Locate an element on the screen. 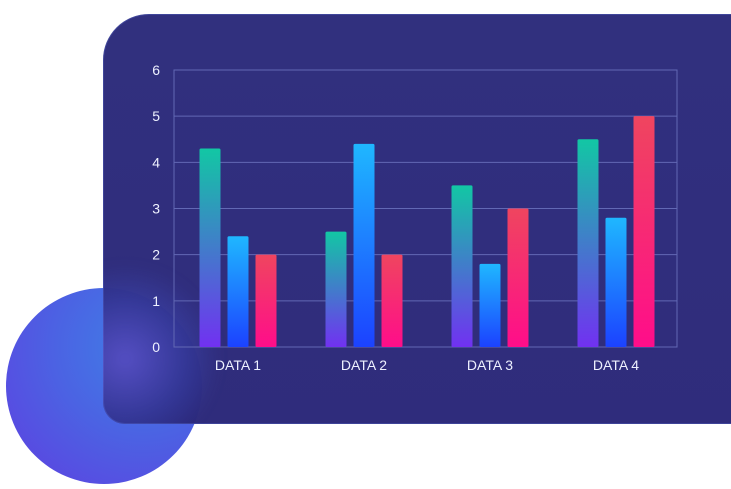  x-tick-label-4: DATA 4 is located at coordinates (616, 365).